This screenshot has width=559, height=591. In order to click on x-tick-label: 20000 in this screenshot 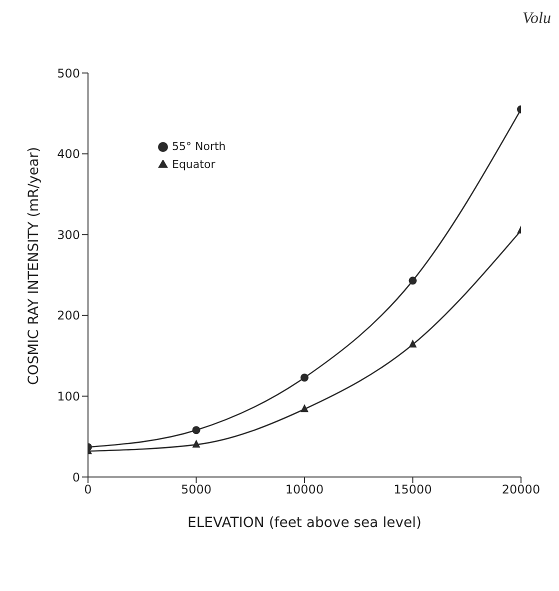, I will do `click(521, 489)`.